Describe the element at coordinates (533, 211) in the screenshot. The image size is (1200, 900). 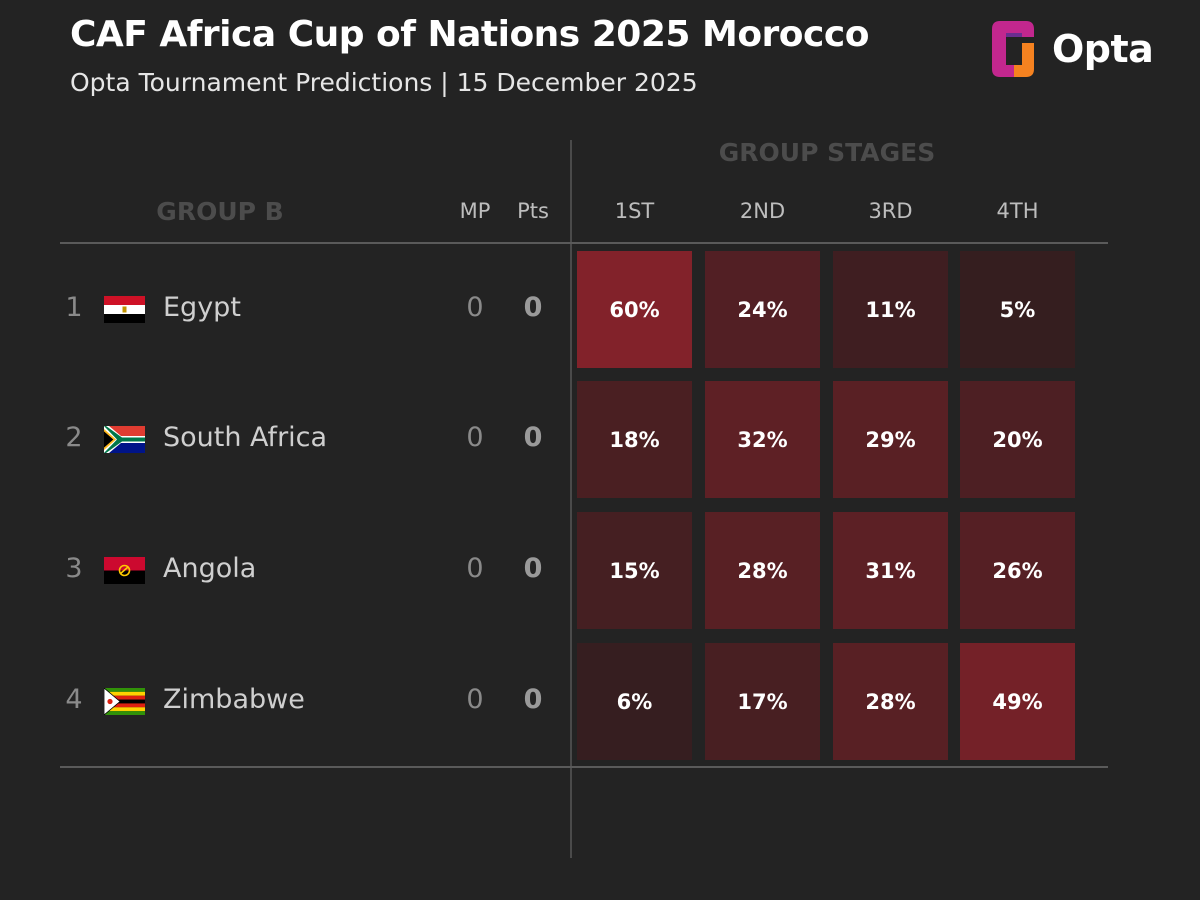
I see `pts-column-header: Pts` at that location.